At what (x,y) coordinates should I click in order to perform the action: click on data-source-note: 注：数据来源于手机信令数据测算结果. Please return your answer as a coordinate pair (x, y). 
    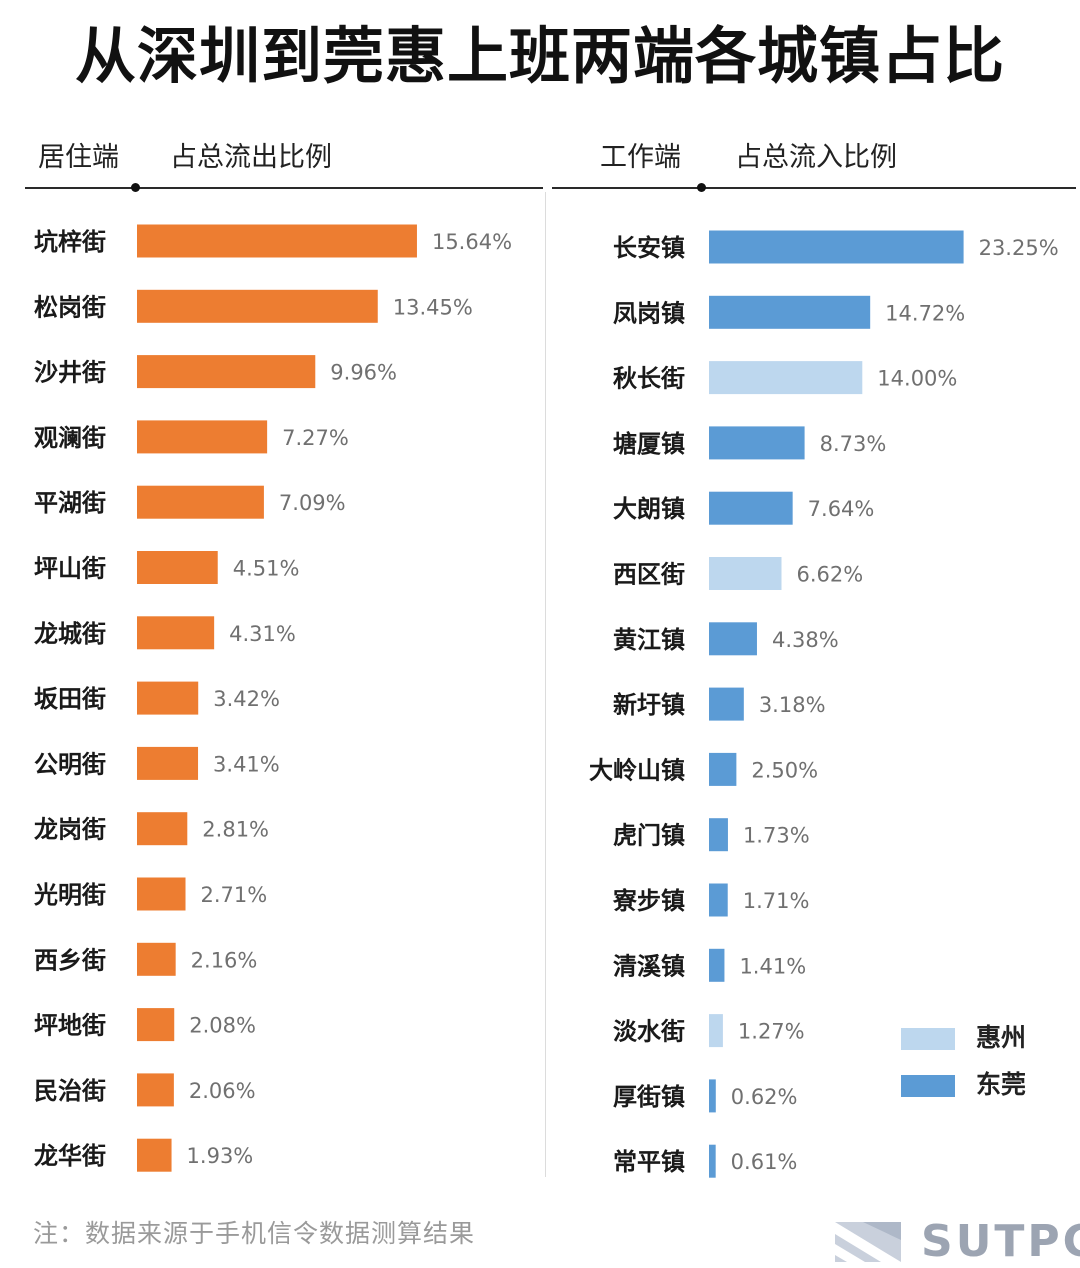
    Looking at the image, I should click on (254, 1233).